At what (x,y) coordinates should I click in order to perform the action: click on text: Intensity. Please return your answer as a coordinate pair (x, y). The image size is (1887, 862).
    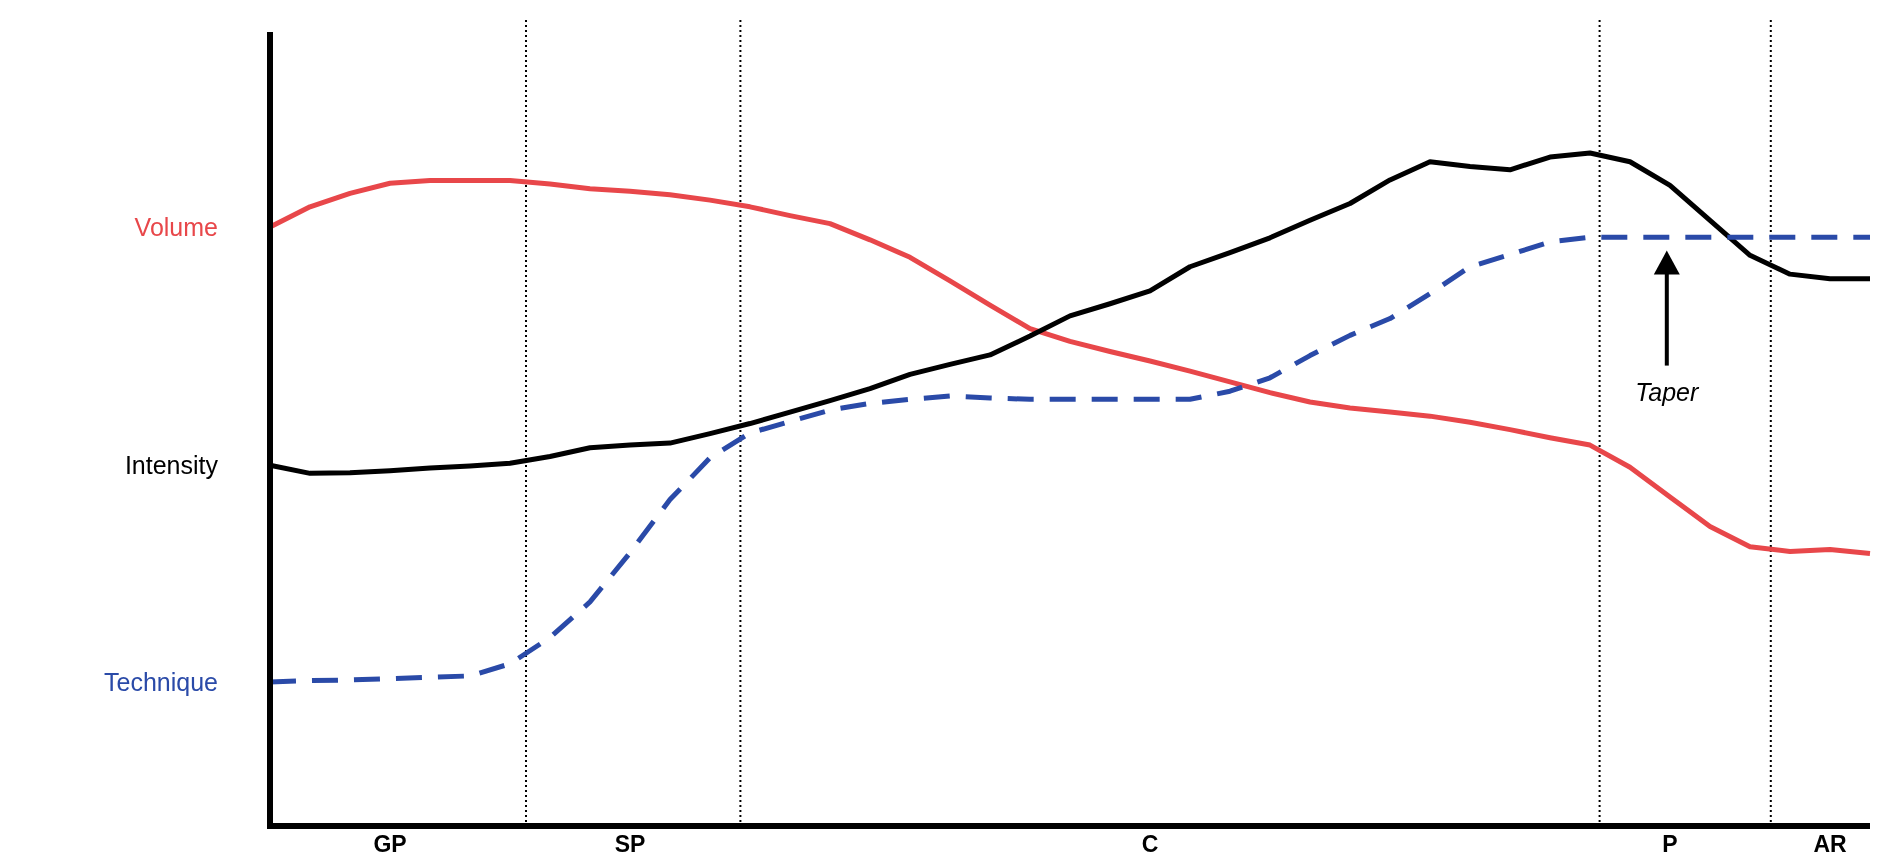
    Looking at the image, I should click on (171, 465).